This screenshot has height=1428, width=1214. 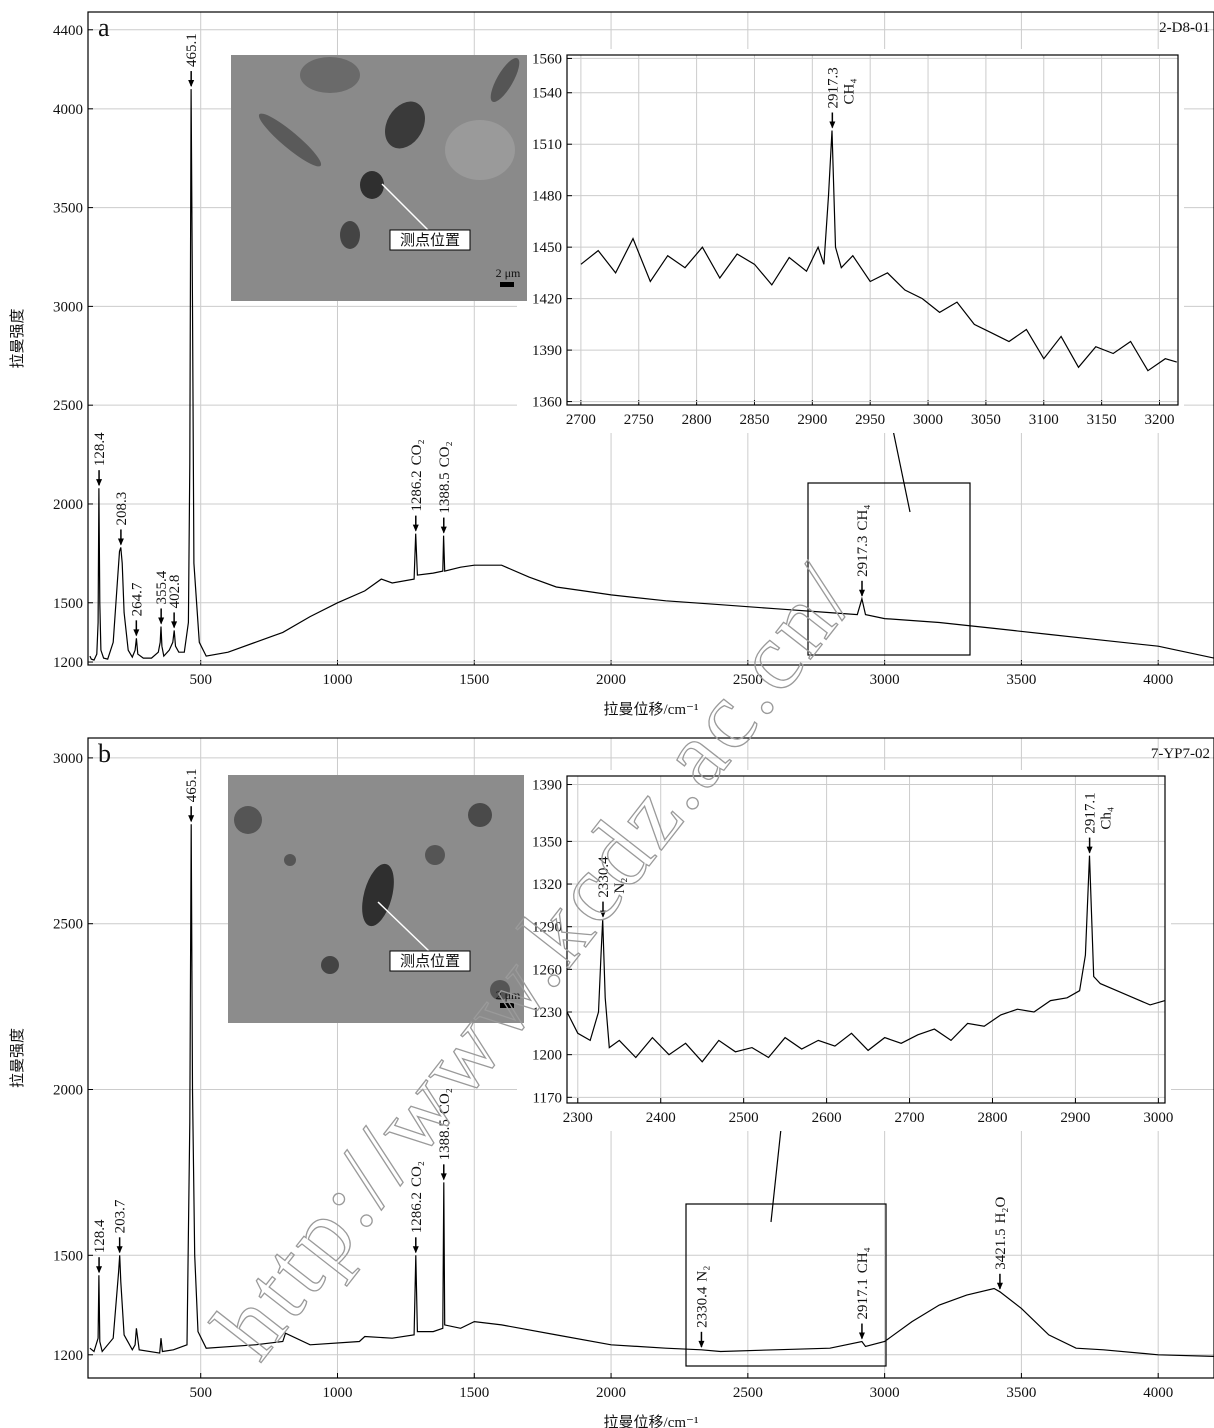 I want to click on x-tick-label: 3200, so click(x=1159, y=420).